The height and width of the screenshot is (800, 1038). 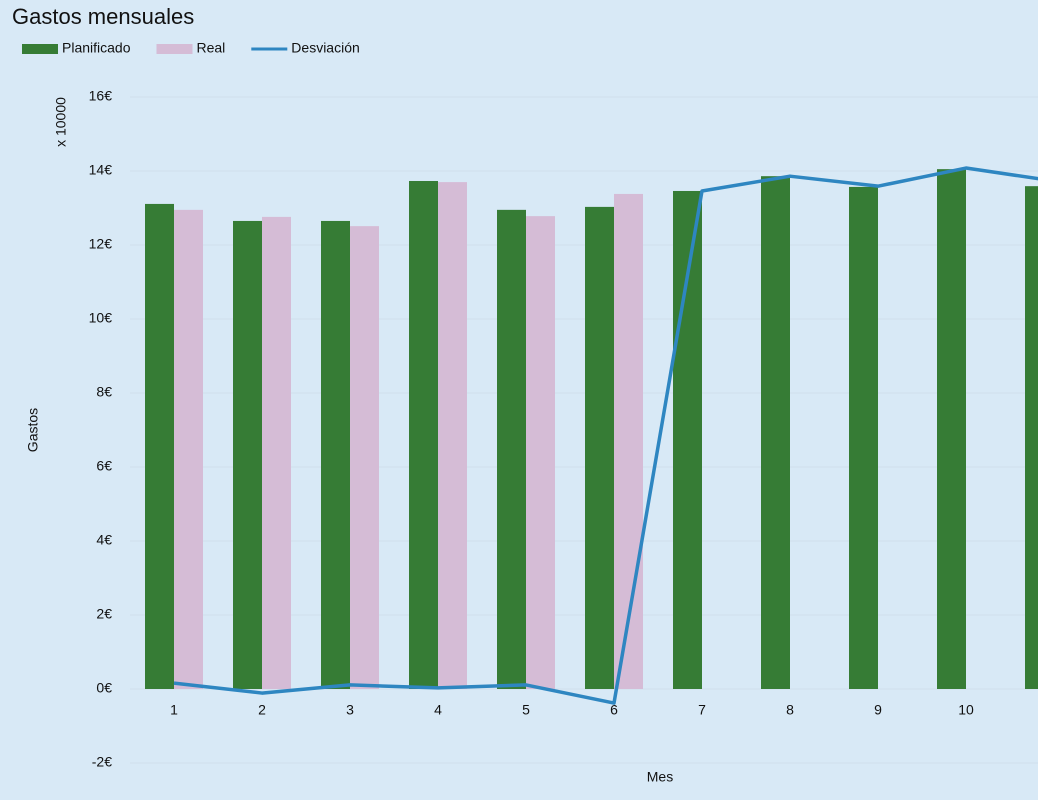 What do you see at coordinates (101, 96) in the screenshot?
I see `y-tick-label: 16€` at bounding box center [101, 96].